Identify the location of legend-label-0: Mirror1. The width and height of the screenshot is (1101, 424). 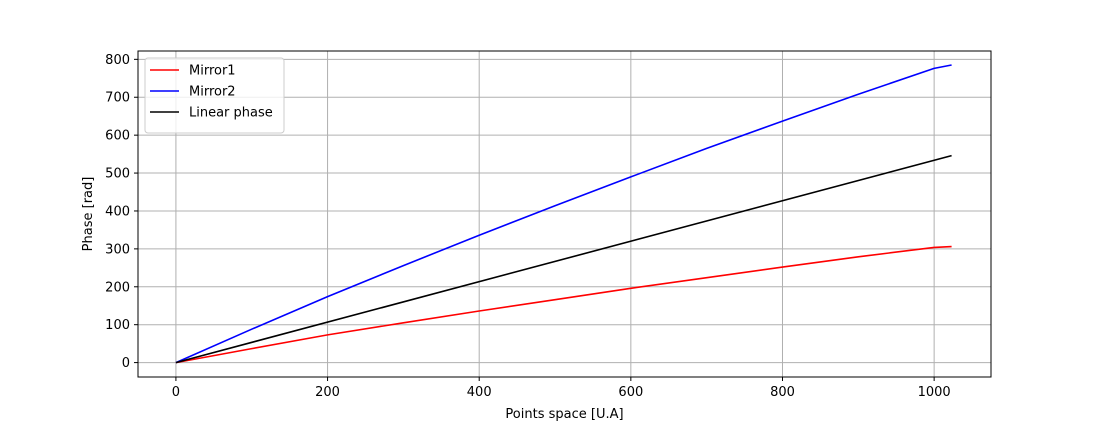
(212, 71).